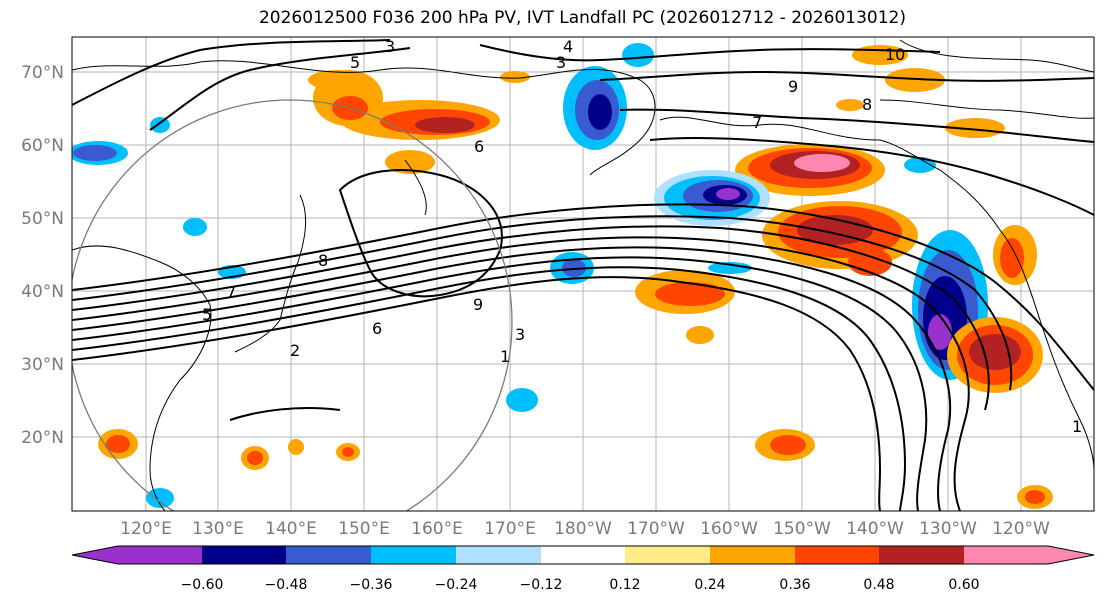 This screenshot has width=1105, height=604. I want to click on colorbar-tick-label: −0.48, so click(286, 585).